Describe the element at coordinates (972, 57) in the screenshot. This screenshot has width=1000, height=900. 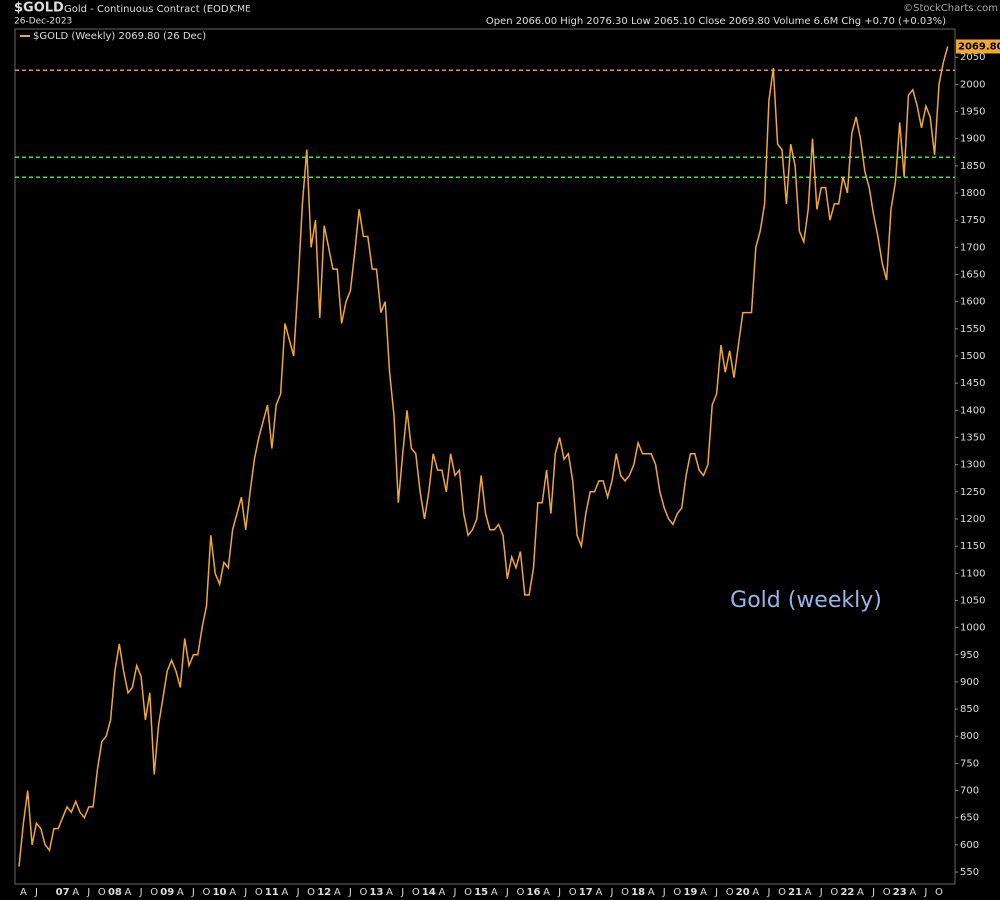
I see `y-tick-label: 2050` at that location.